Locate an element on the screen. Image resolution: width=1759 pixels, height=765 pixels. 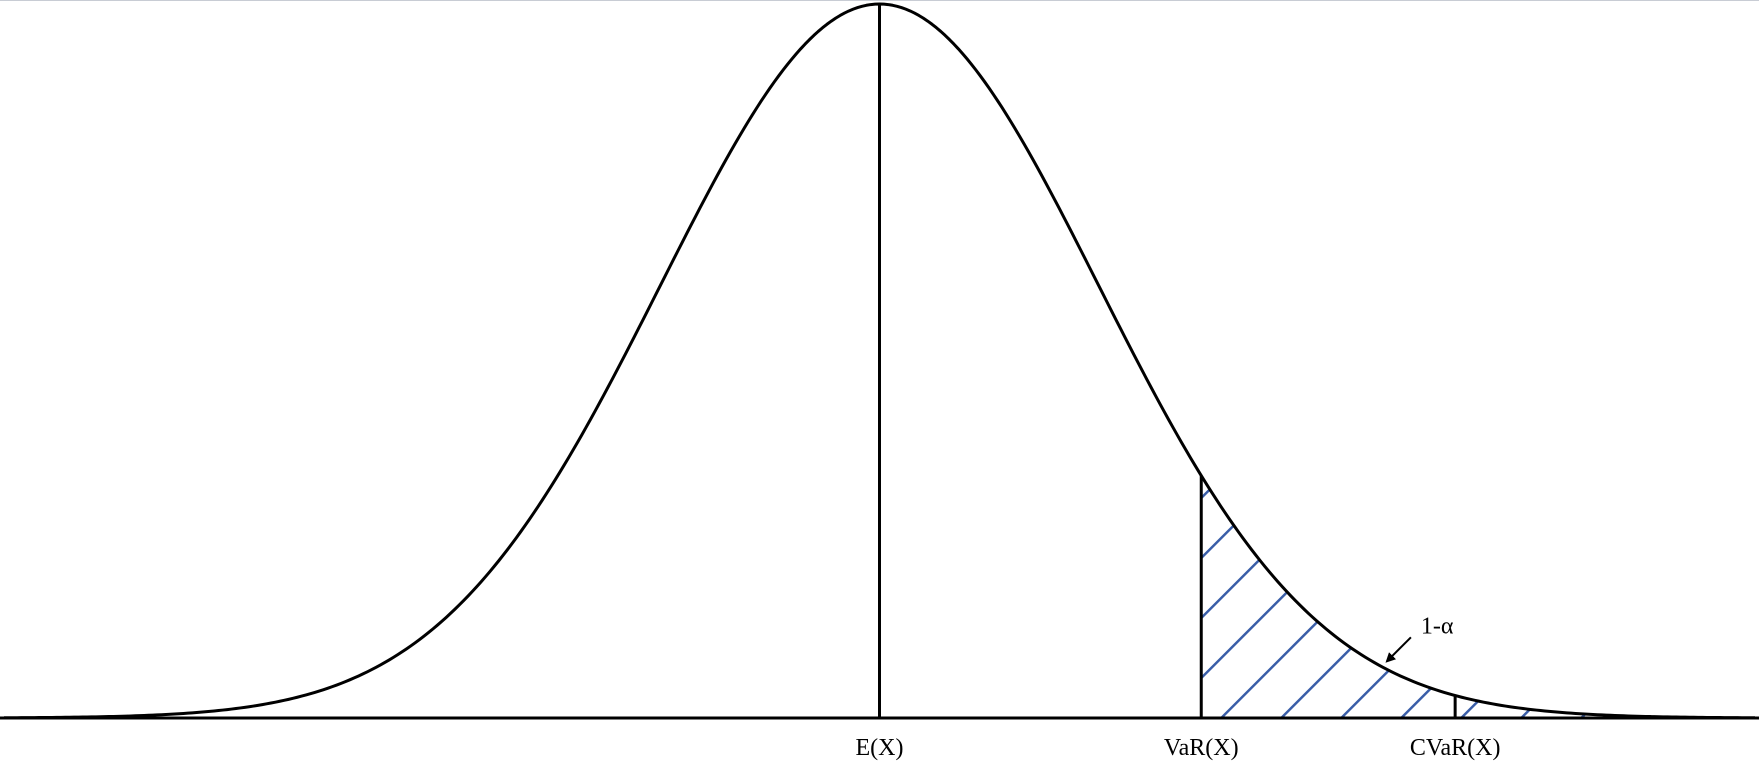
x-axis-labels: E(X) VaR(X) CVaR(X) is located at coordinates (1178, 748).